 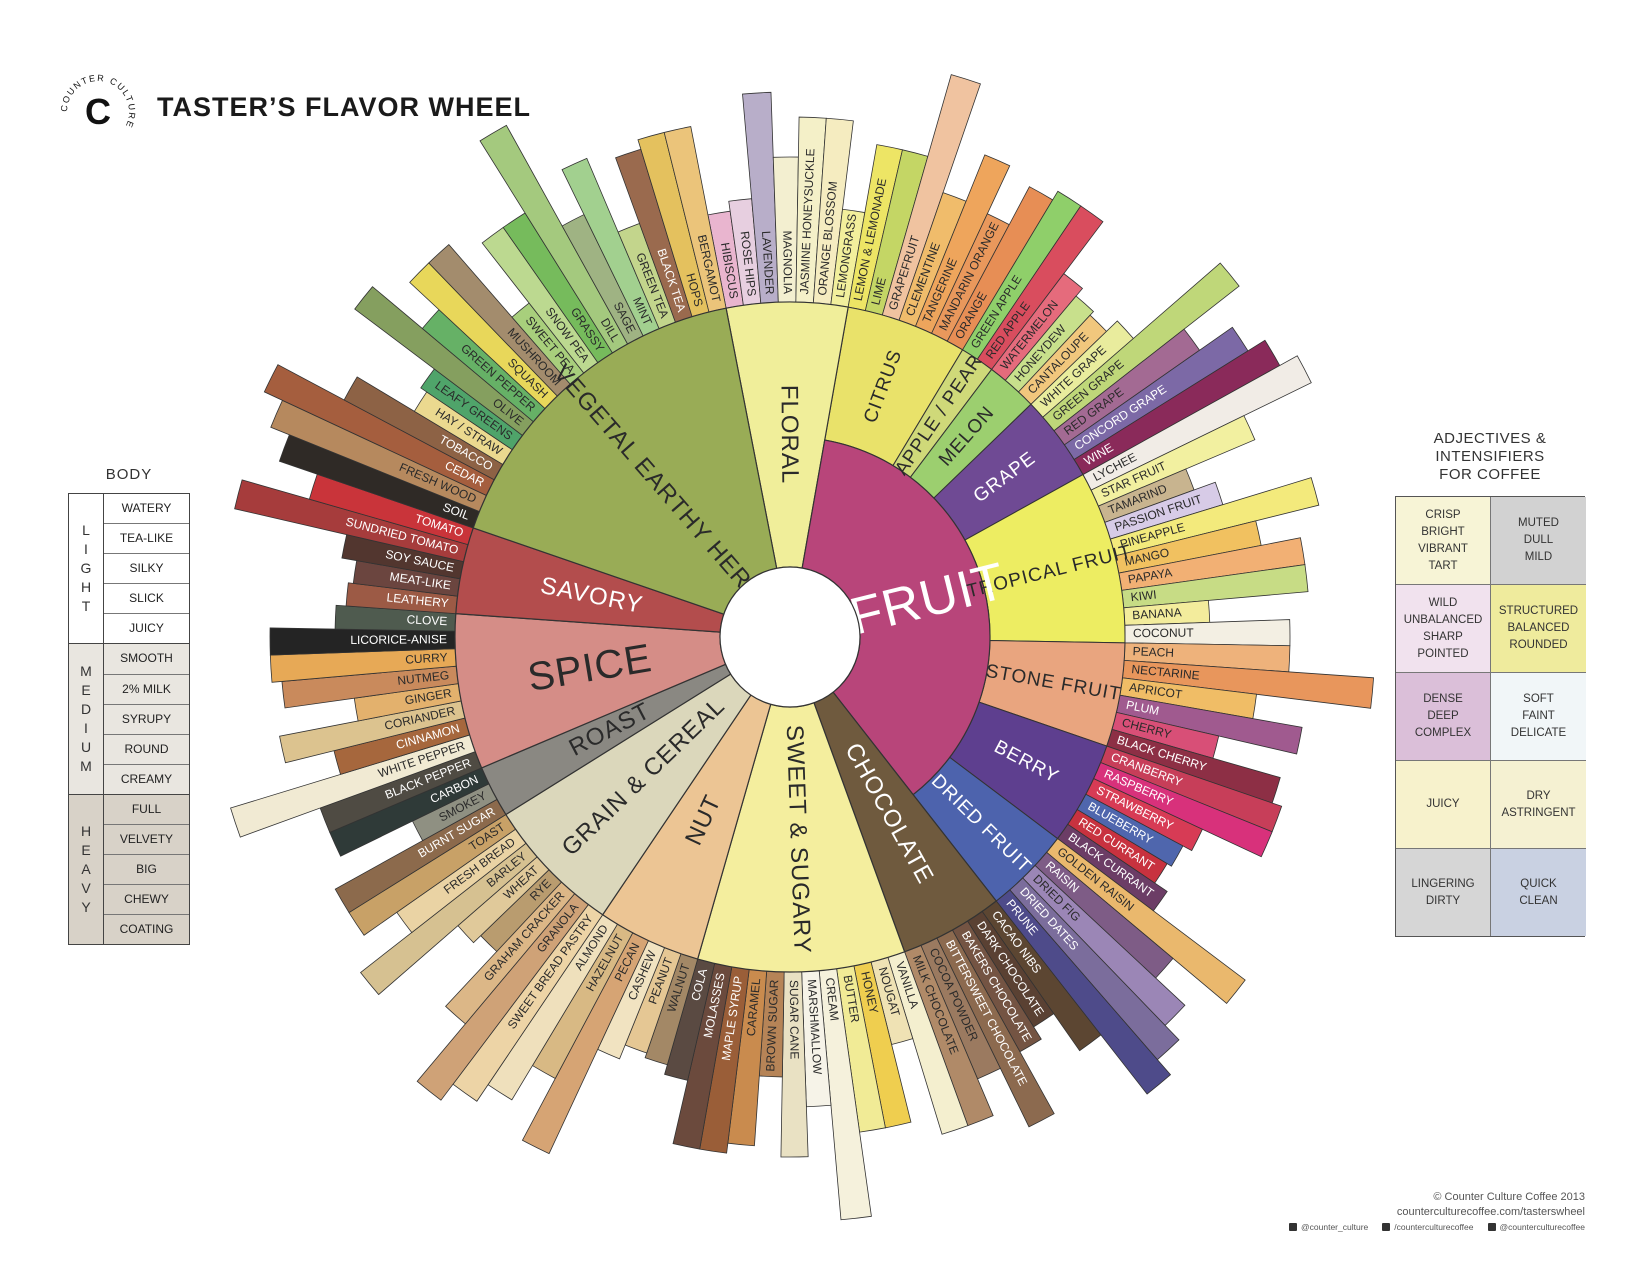 I want to click on flavor-label: NUTMEG, so click(x=423, y=678).